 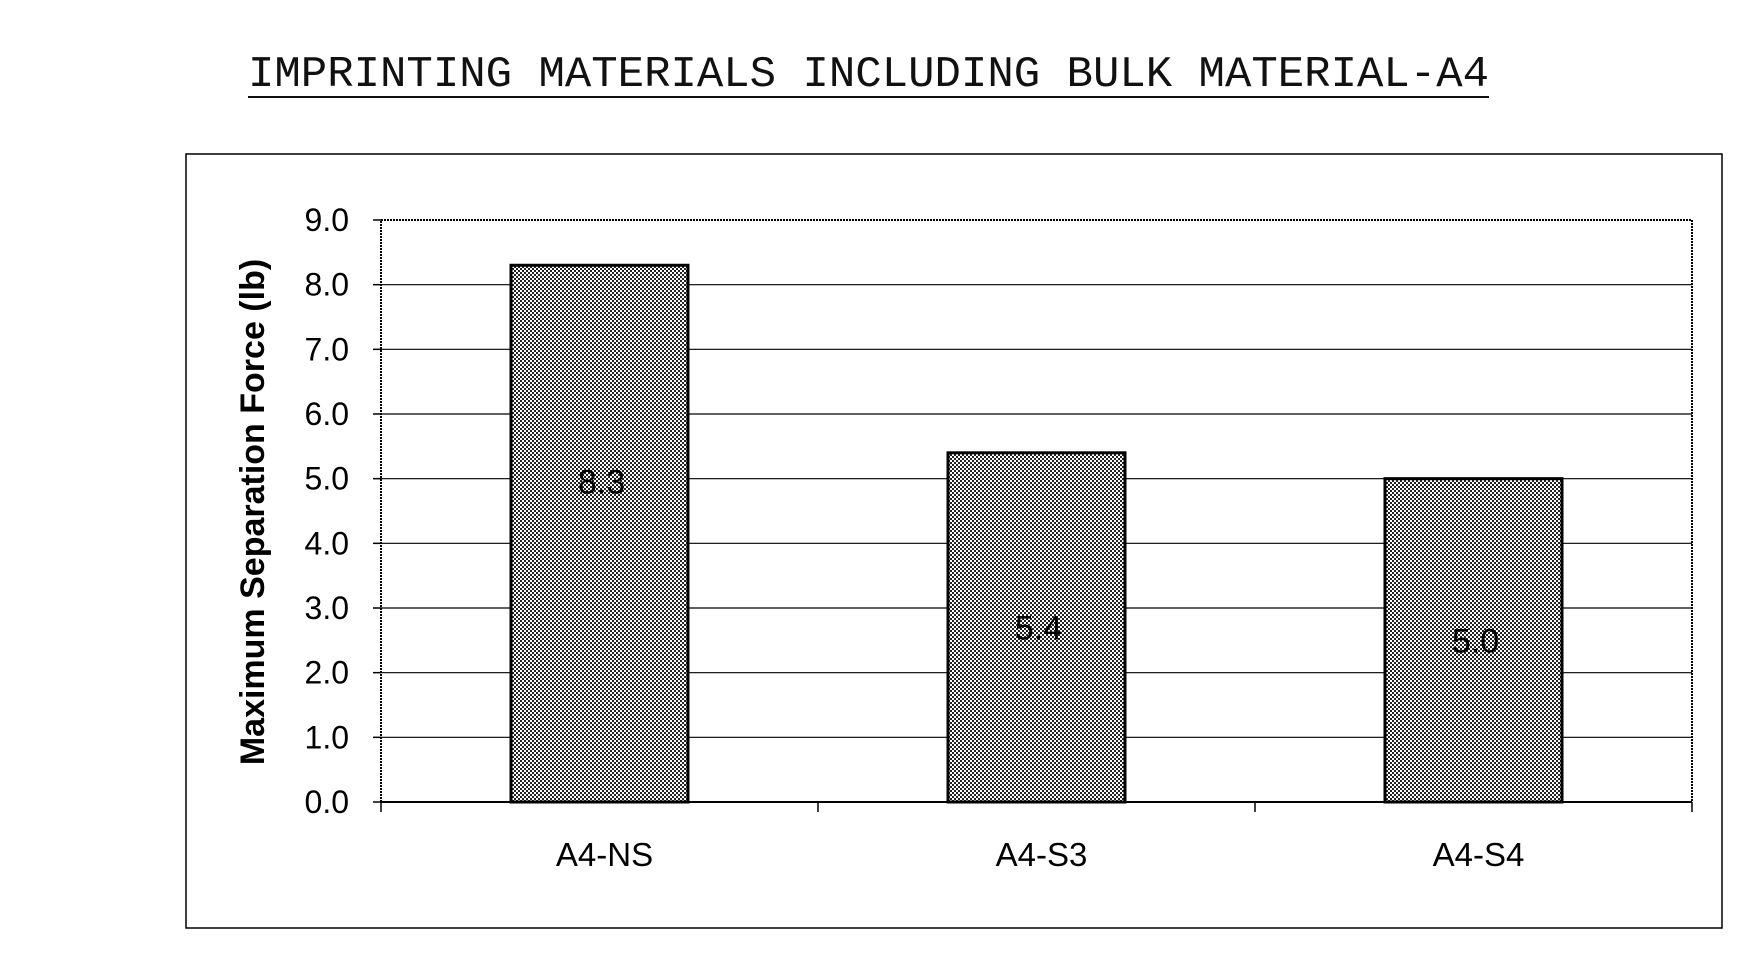 I want to click on x-category-label: A4-NS, so click(x=604, y=854).